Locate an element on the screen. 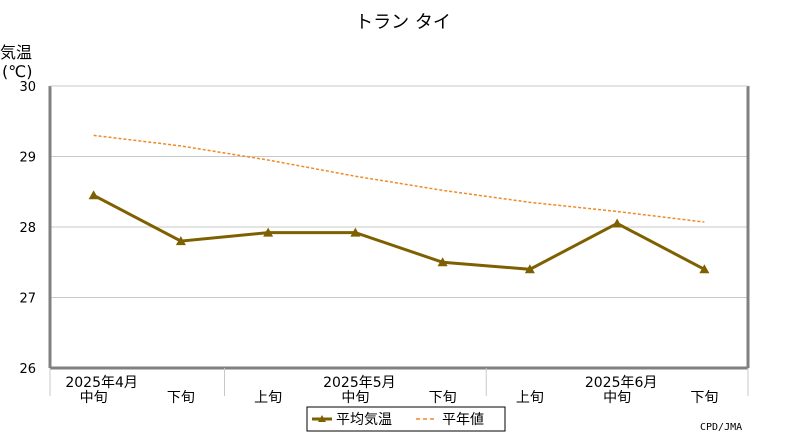 Image resolution: width=800 pixels, height=440 pixels. x-group-label: 2025年5月 is located at coordinates (359, 383).